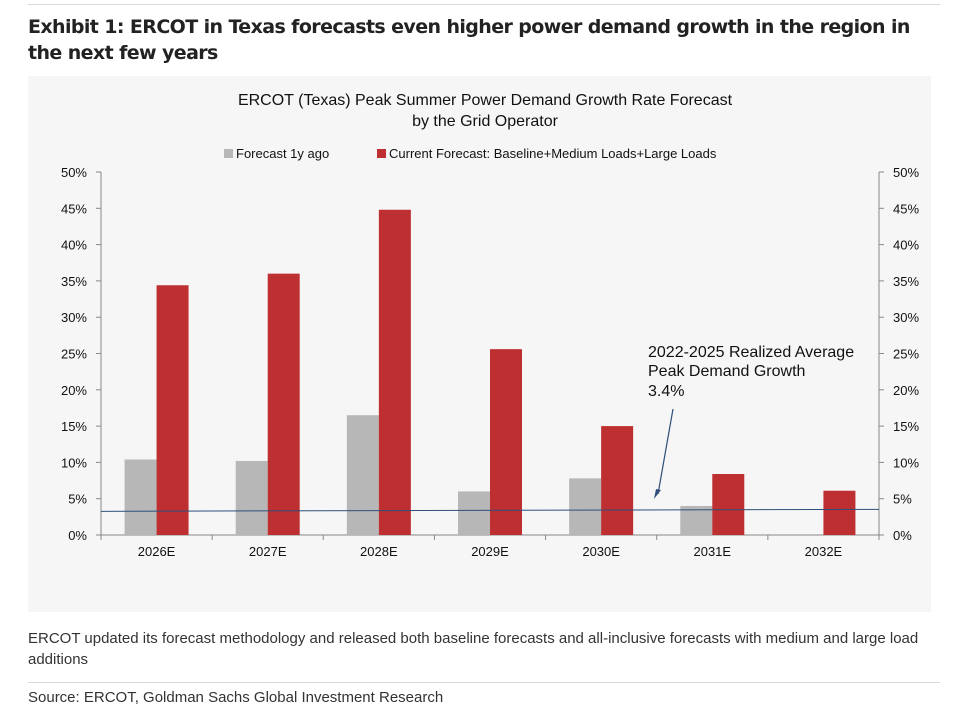  What do you see at coordinates (74, 462) in the screenshot?
I see `left-y-tick-label: 10%` at bounding box center [74, 462].